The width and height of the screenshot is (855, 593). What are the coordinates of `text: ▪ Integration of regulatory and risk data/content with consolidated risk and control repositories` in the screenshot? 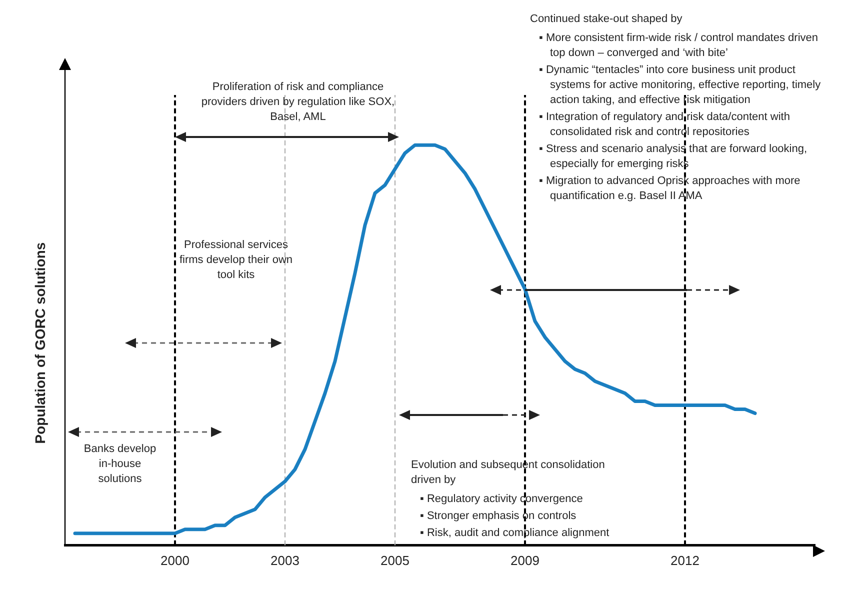 It's located at (665, 125).